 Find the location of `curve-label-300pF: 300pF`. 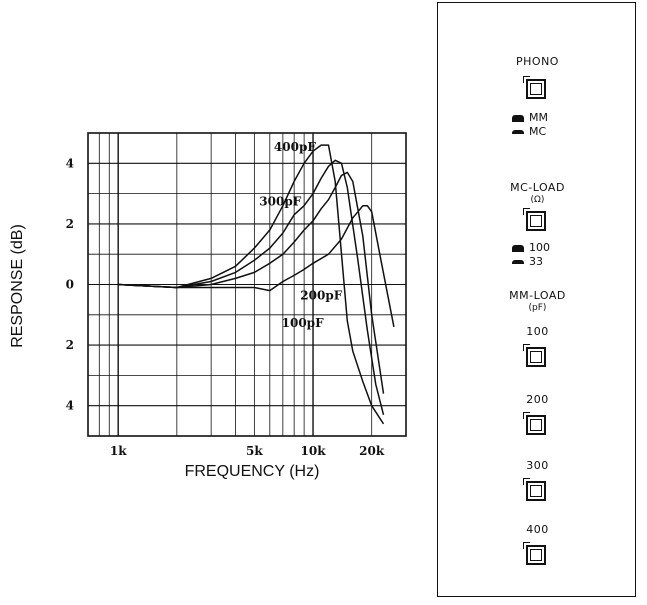

curve-label-300pF: 300pF is located at coordinates (280, 202).